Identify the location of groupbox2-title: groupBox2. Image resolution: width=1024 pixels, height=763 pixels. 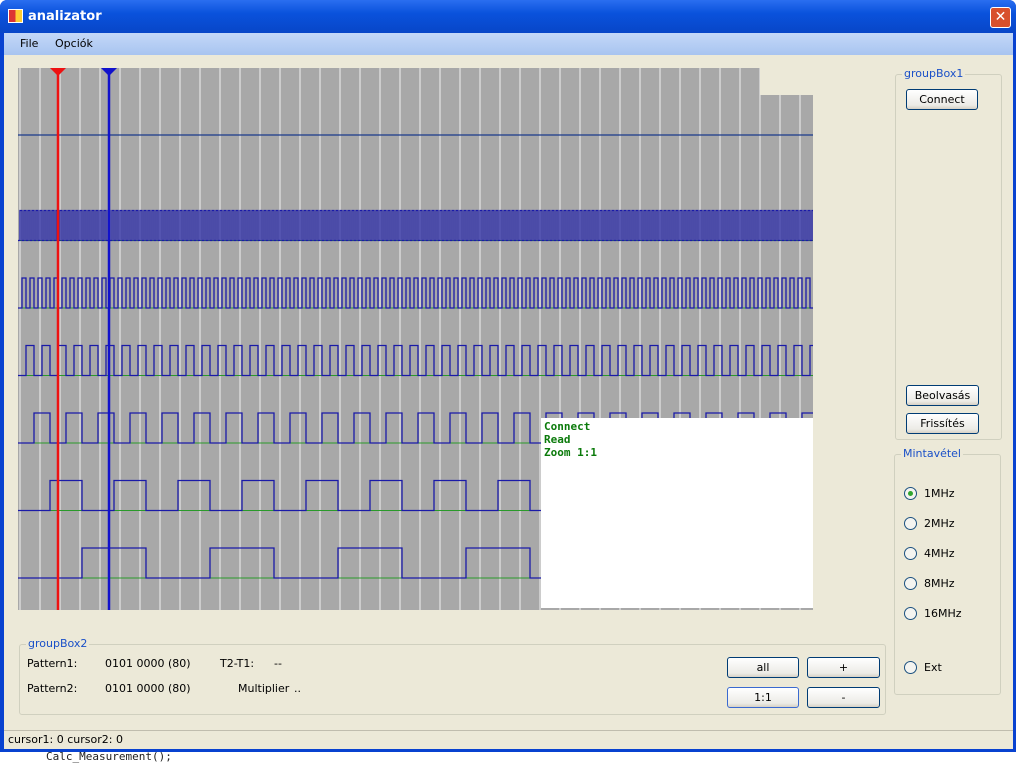
(58, 643).